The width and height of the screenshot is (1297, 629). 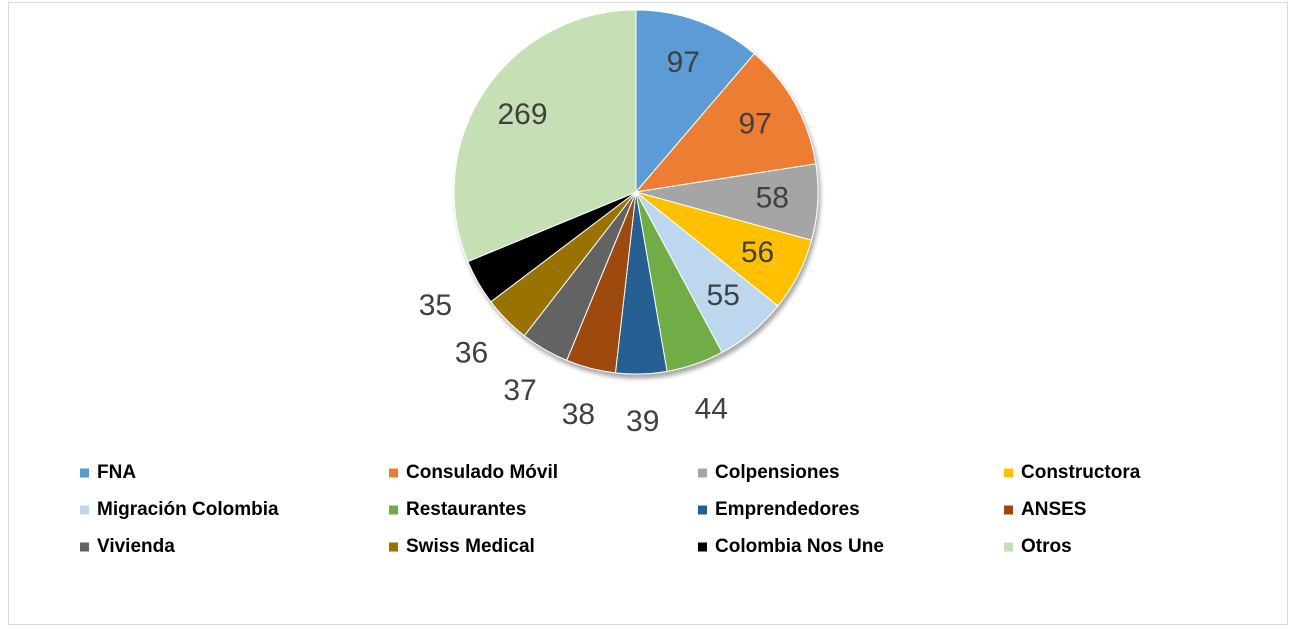 What do you see at coordinates (723, 295) in the screenshot?
I see `data-label: 55` at bounding box center [723, 295].